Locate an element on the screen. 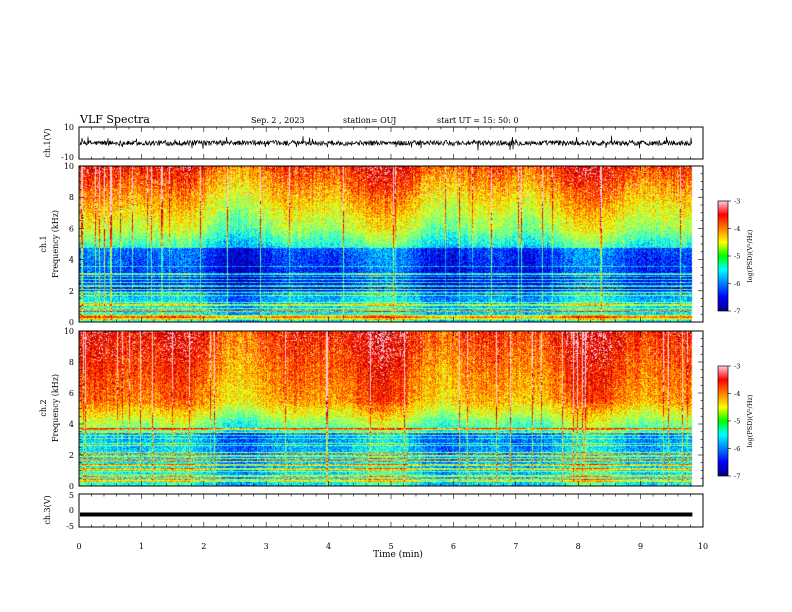 The width and height of the screenshot is (792, 612). ch3-ytick-bottom: -5 is located at coordinates (70, 526).